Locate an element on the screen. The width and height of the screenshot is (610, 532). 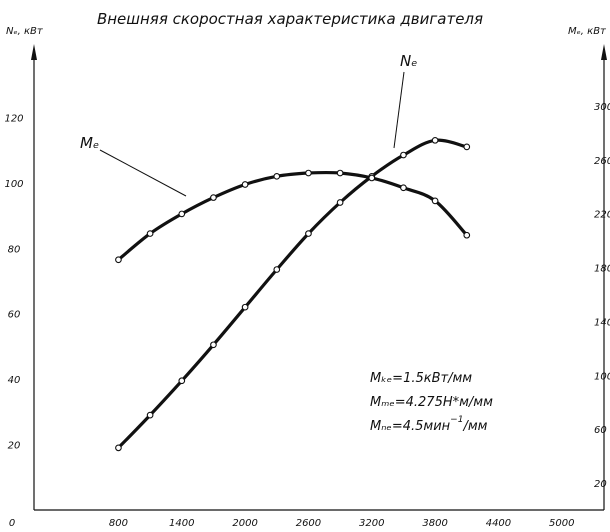
x-tick-label: 4400 is located at coordinates (498, 523).